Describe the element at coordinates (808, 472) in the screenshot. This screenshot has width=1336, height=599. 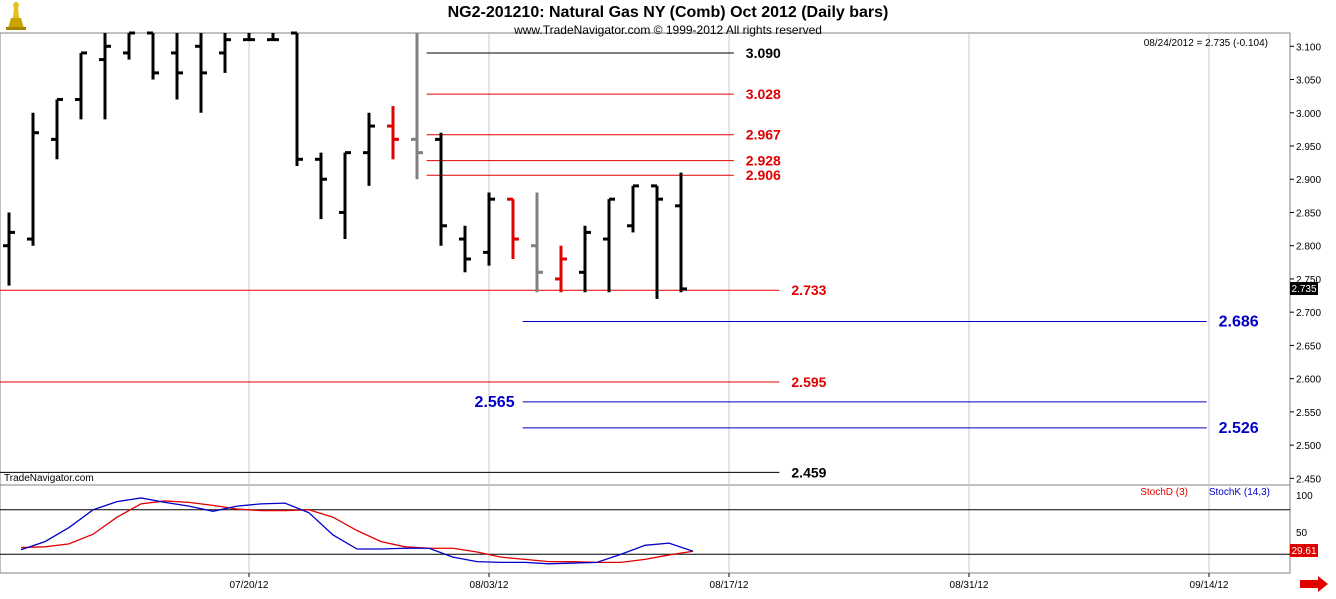
I see `level-label: 2.459` at that location.